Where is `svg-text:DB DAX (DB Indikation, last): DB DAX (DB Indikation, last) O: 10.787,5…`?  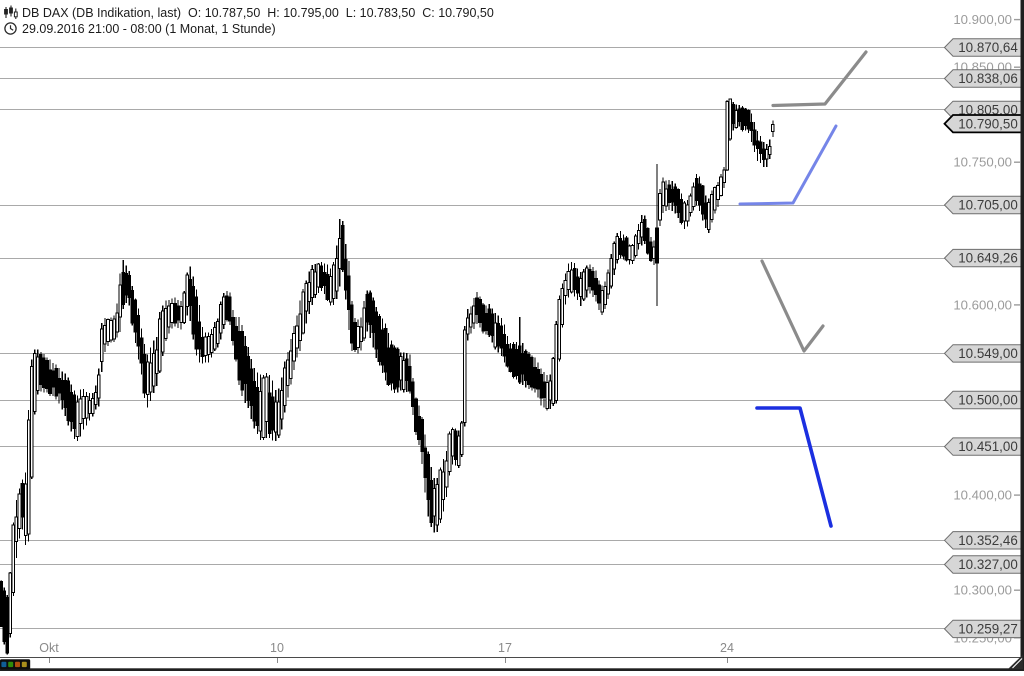
svg-text:DB DAX (DB Indikation, last): DB DAX (DB Indikation, last) O: 10.787,5… is located at coordinates (258, 13).